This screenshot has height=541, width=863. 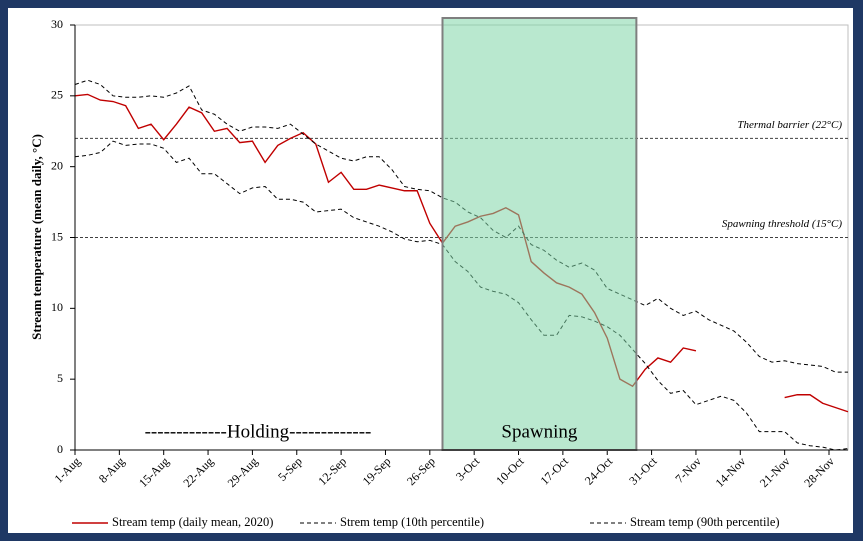 I want to click on y-tick-label: 5, so click(x=60, y=378).